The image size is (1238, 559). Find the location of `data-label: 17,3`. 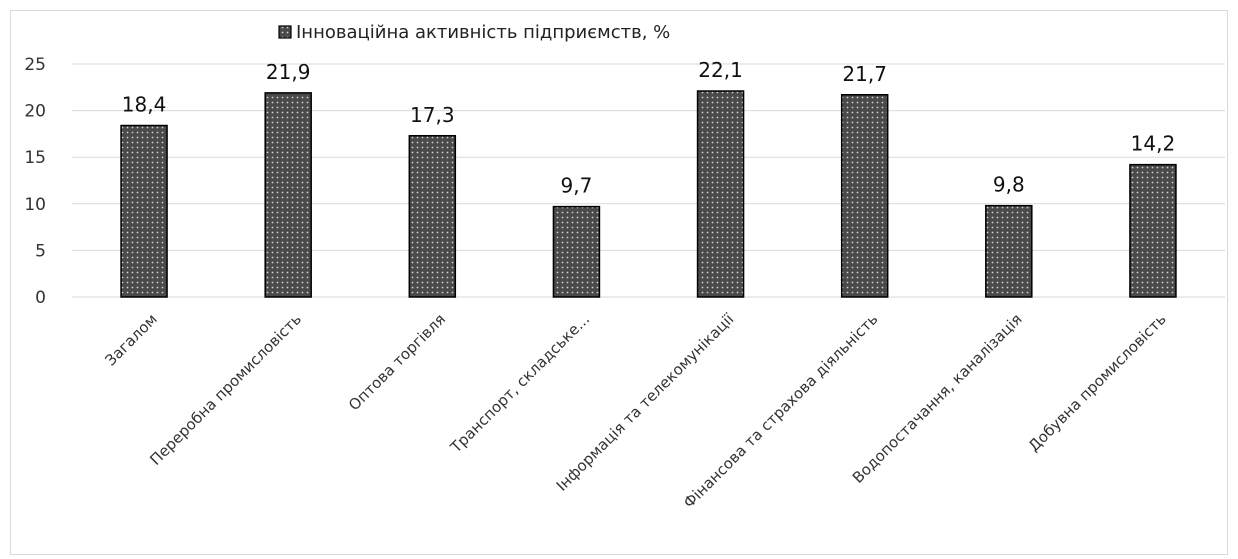

data-label: 17,3 is located at coordinates (432, 115).